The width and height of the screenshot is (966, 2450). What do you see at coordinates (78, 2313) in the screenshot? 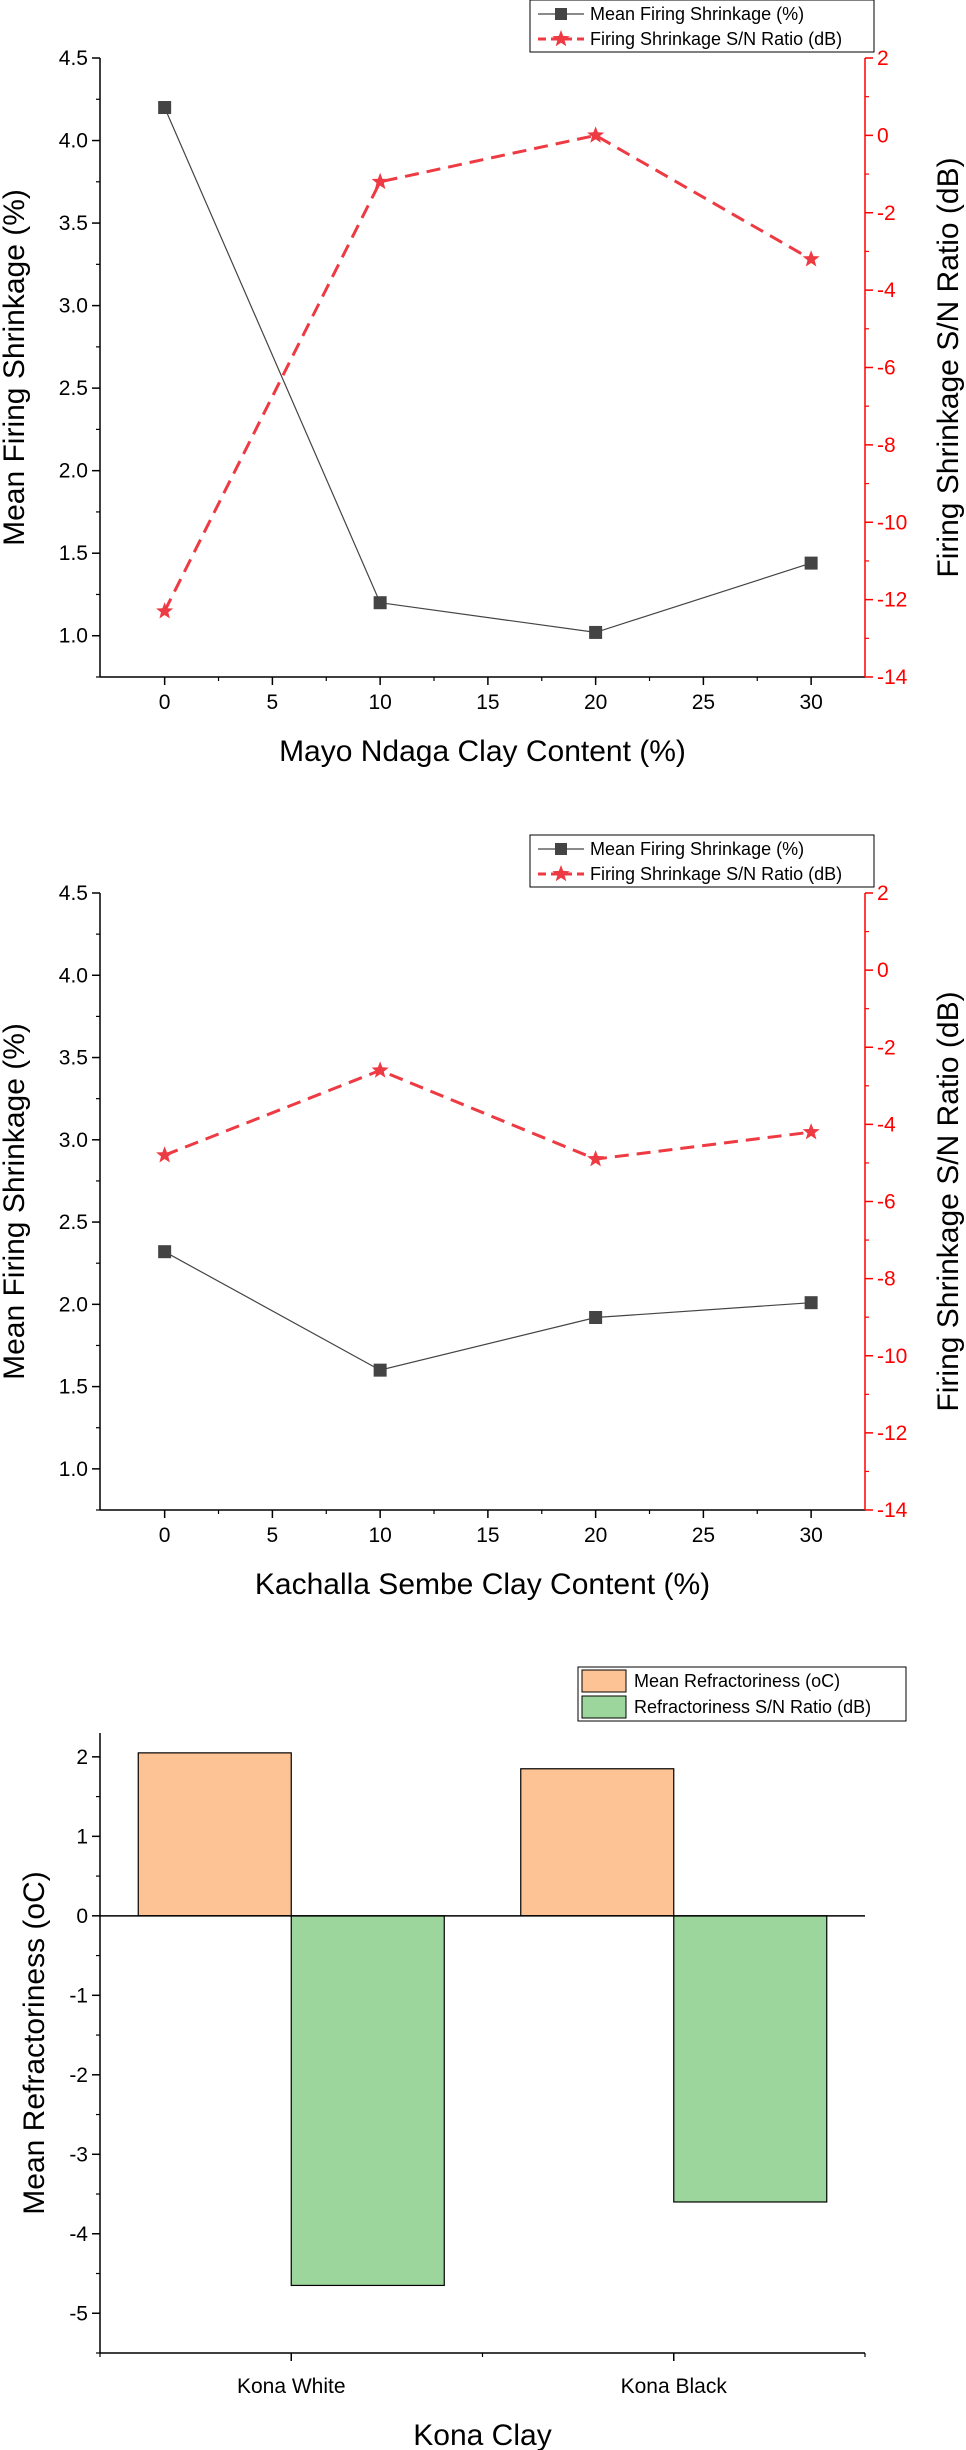
I see `y-tick-label: -5` at bounding box center [78, 2313].